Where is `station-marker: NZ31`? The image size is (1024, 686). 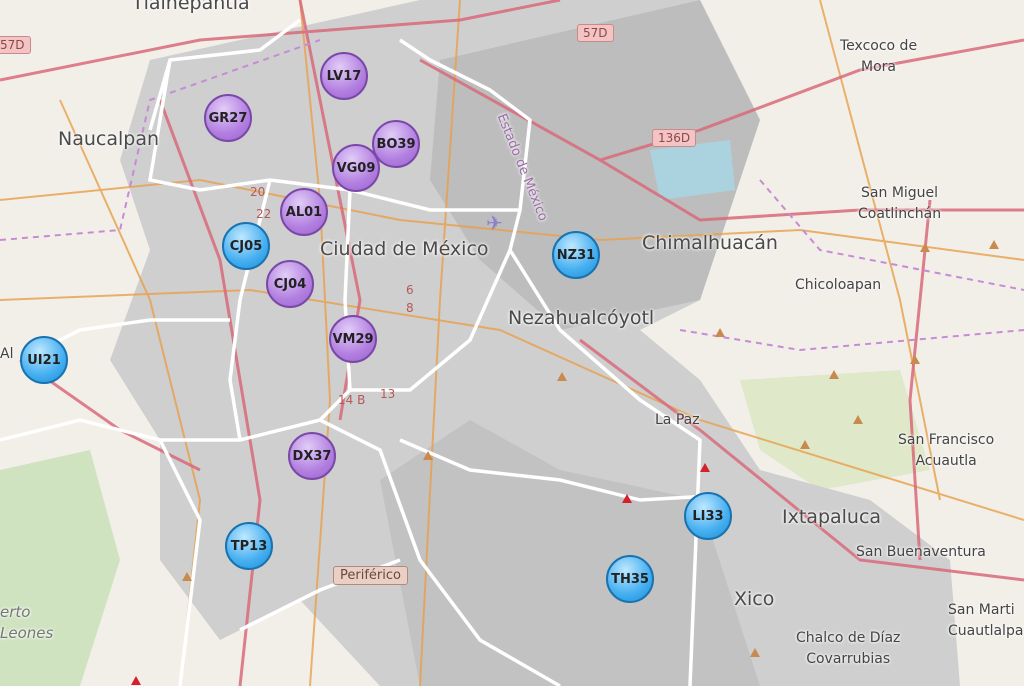 station-marker: NZ31 is located at coordinates (576, 255).